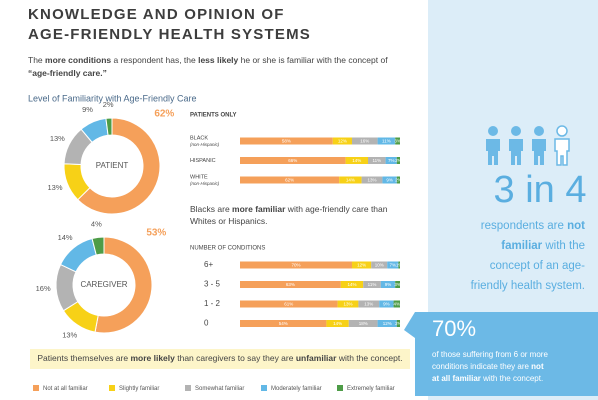  Describe the element at coordinates (218, 60) in the screenshot. I see `intro-part: less likely` at that location.